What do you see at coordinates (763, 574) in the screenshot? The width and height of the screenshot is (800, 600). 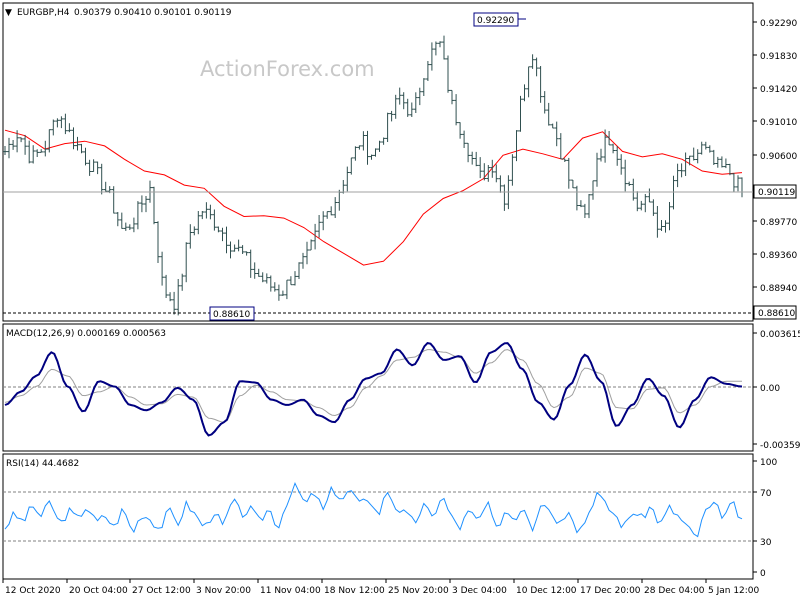 I see `rsi-tick: 0` at bounding box center [763, 574].